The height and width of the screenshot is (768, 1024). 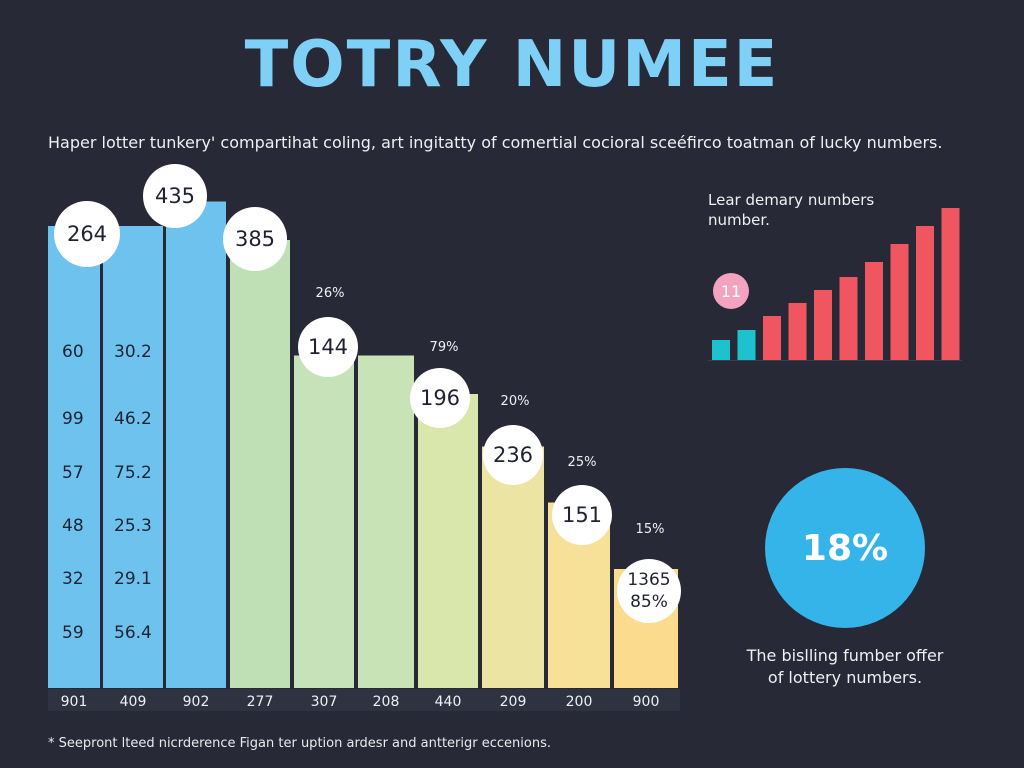 What do you see at coordinates (791, 210) in the screenshot?
I see `mini-chart-title: Lear demary numbers number.` at bounding box center [791, 210].